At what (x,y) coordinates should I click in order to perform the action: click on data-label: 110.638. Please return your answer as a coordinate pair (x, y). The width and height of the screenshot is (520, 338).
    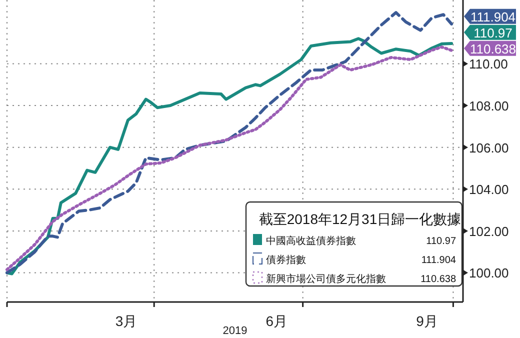
    Looking at the image, I should click on (493, 48).